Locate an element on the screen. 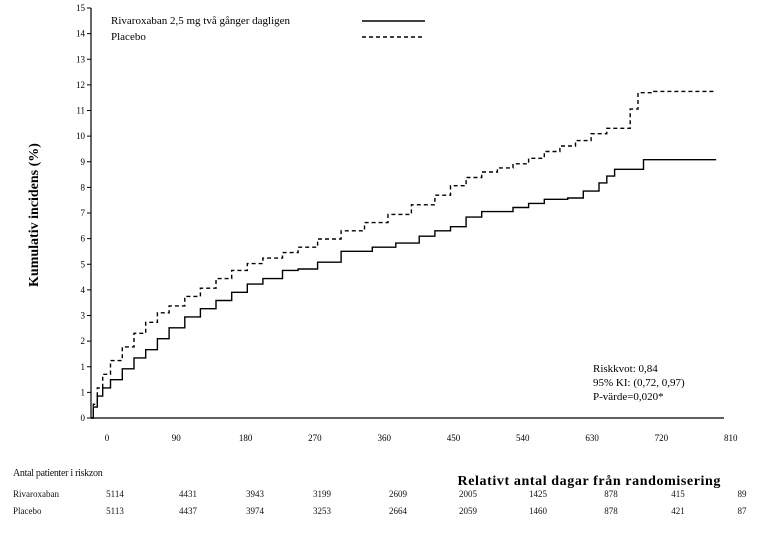  risk-cell: 421 is located at coordinates (678, 511).